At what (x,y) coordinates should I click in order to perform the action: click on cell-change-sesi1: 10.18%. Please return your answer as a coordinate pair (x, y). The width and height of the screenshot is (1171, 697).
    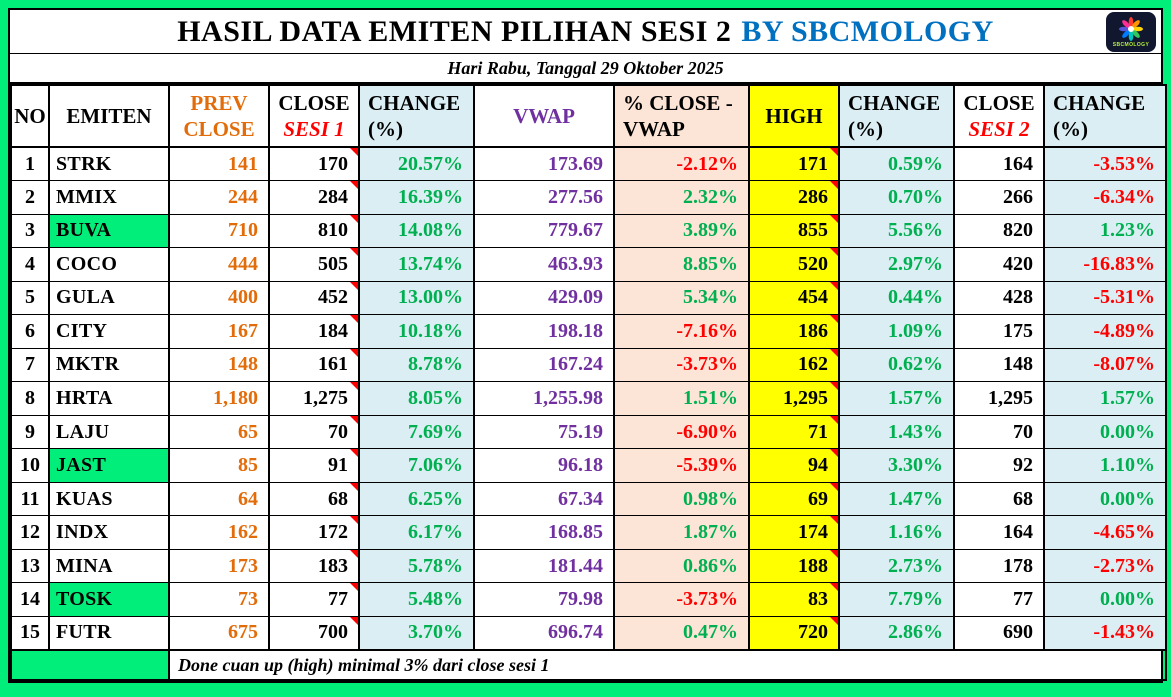
    Looking at the image, I should click on (416, 331).